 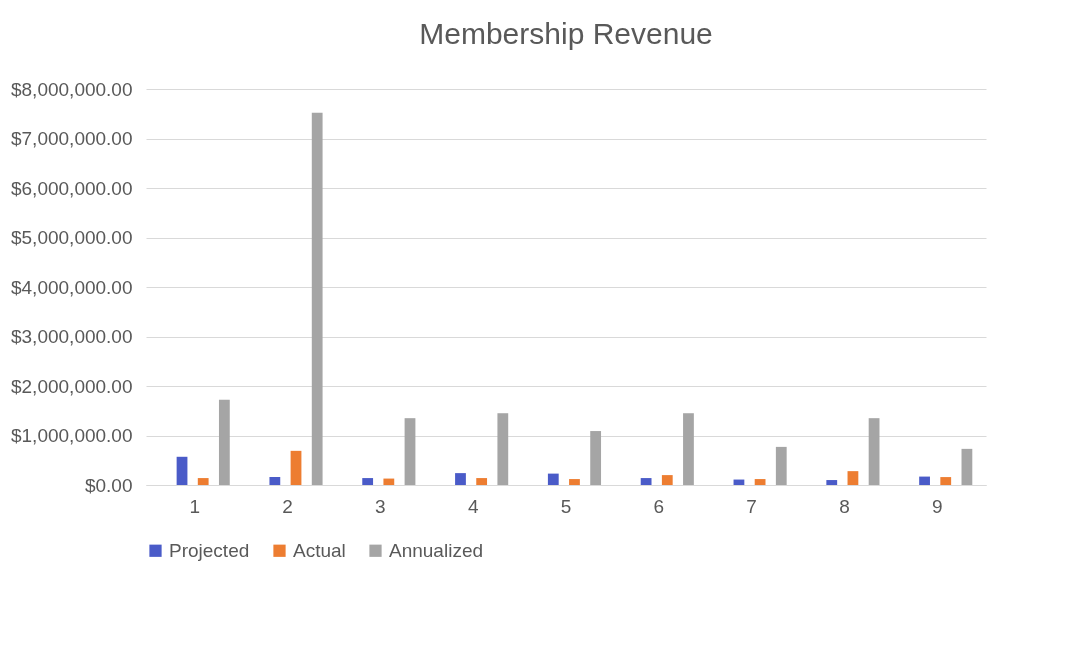 I want to click on chart-title: Membership Revenue, so click(x=566, y=33).